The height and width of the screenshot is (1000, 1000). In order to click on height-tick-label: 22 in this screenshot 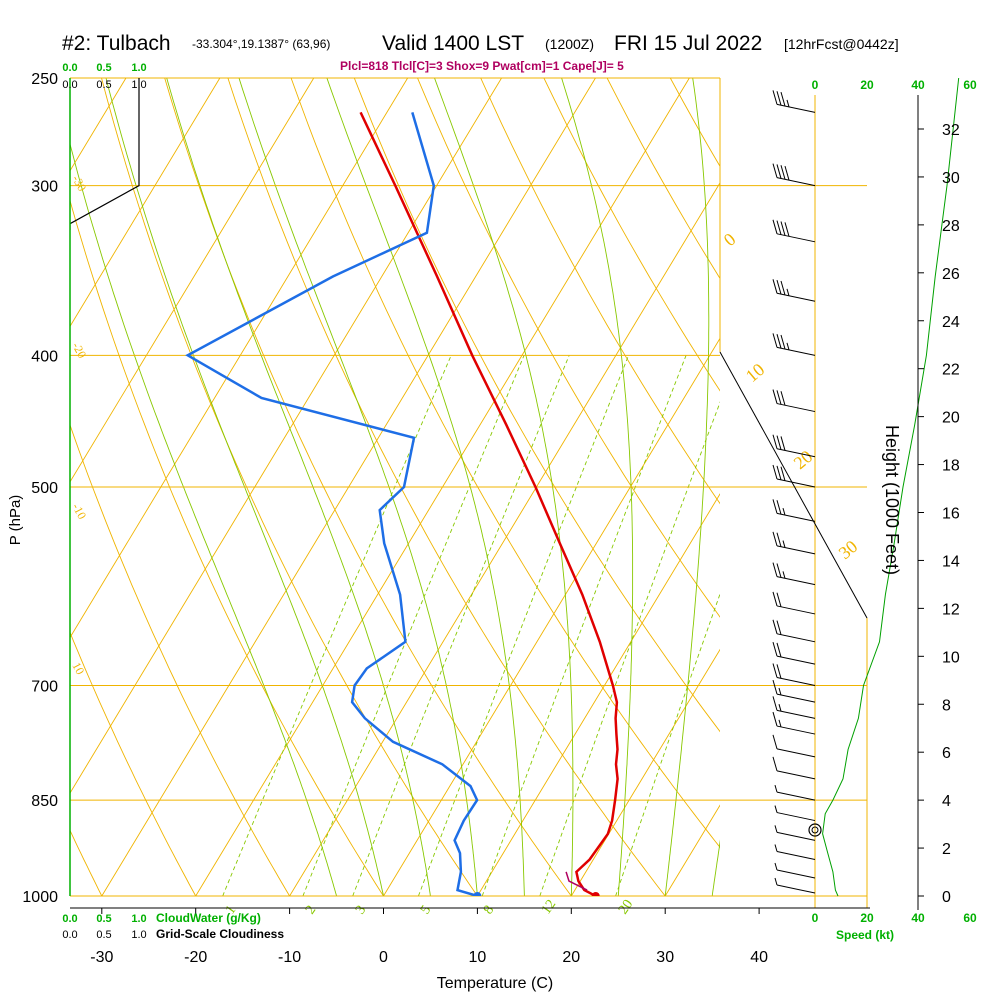, I will do `click(951, 370)`.